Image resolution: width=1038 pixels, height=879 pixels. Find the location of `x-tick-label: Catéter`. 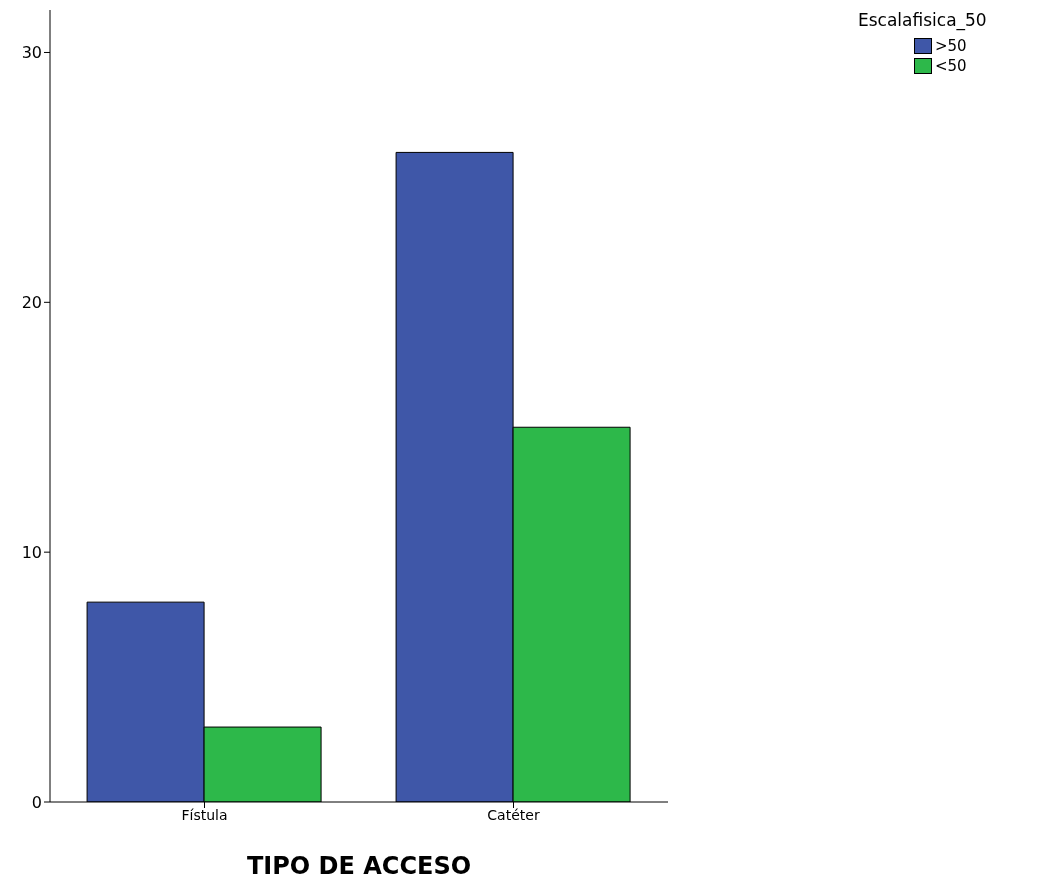

x-tick-label: Catéter is located at coordinates (513, 814).